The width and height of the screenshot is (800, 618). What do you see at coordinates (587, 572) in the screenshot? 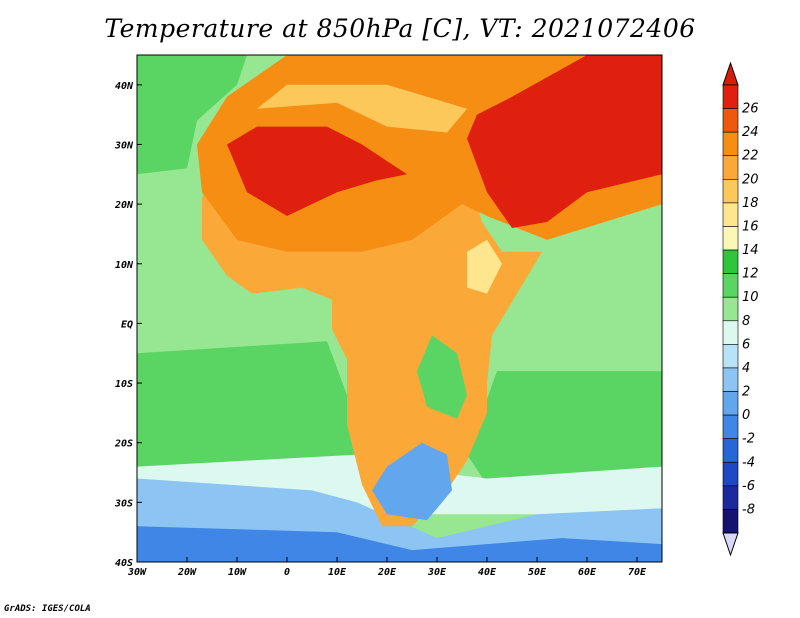
I see `lon-tick-label: 60E` at bounding box center [587, 572].